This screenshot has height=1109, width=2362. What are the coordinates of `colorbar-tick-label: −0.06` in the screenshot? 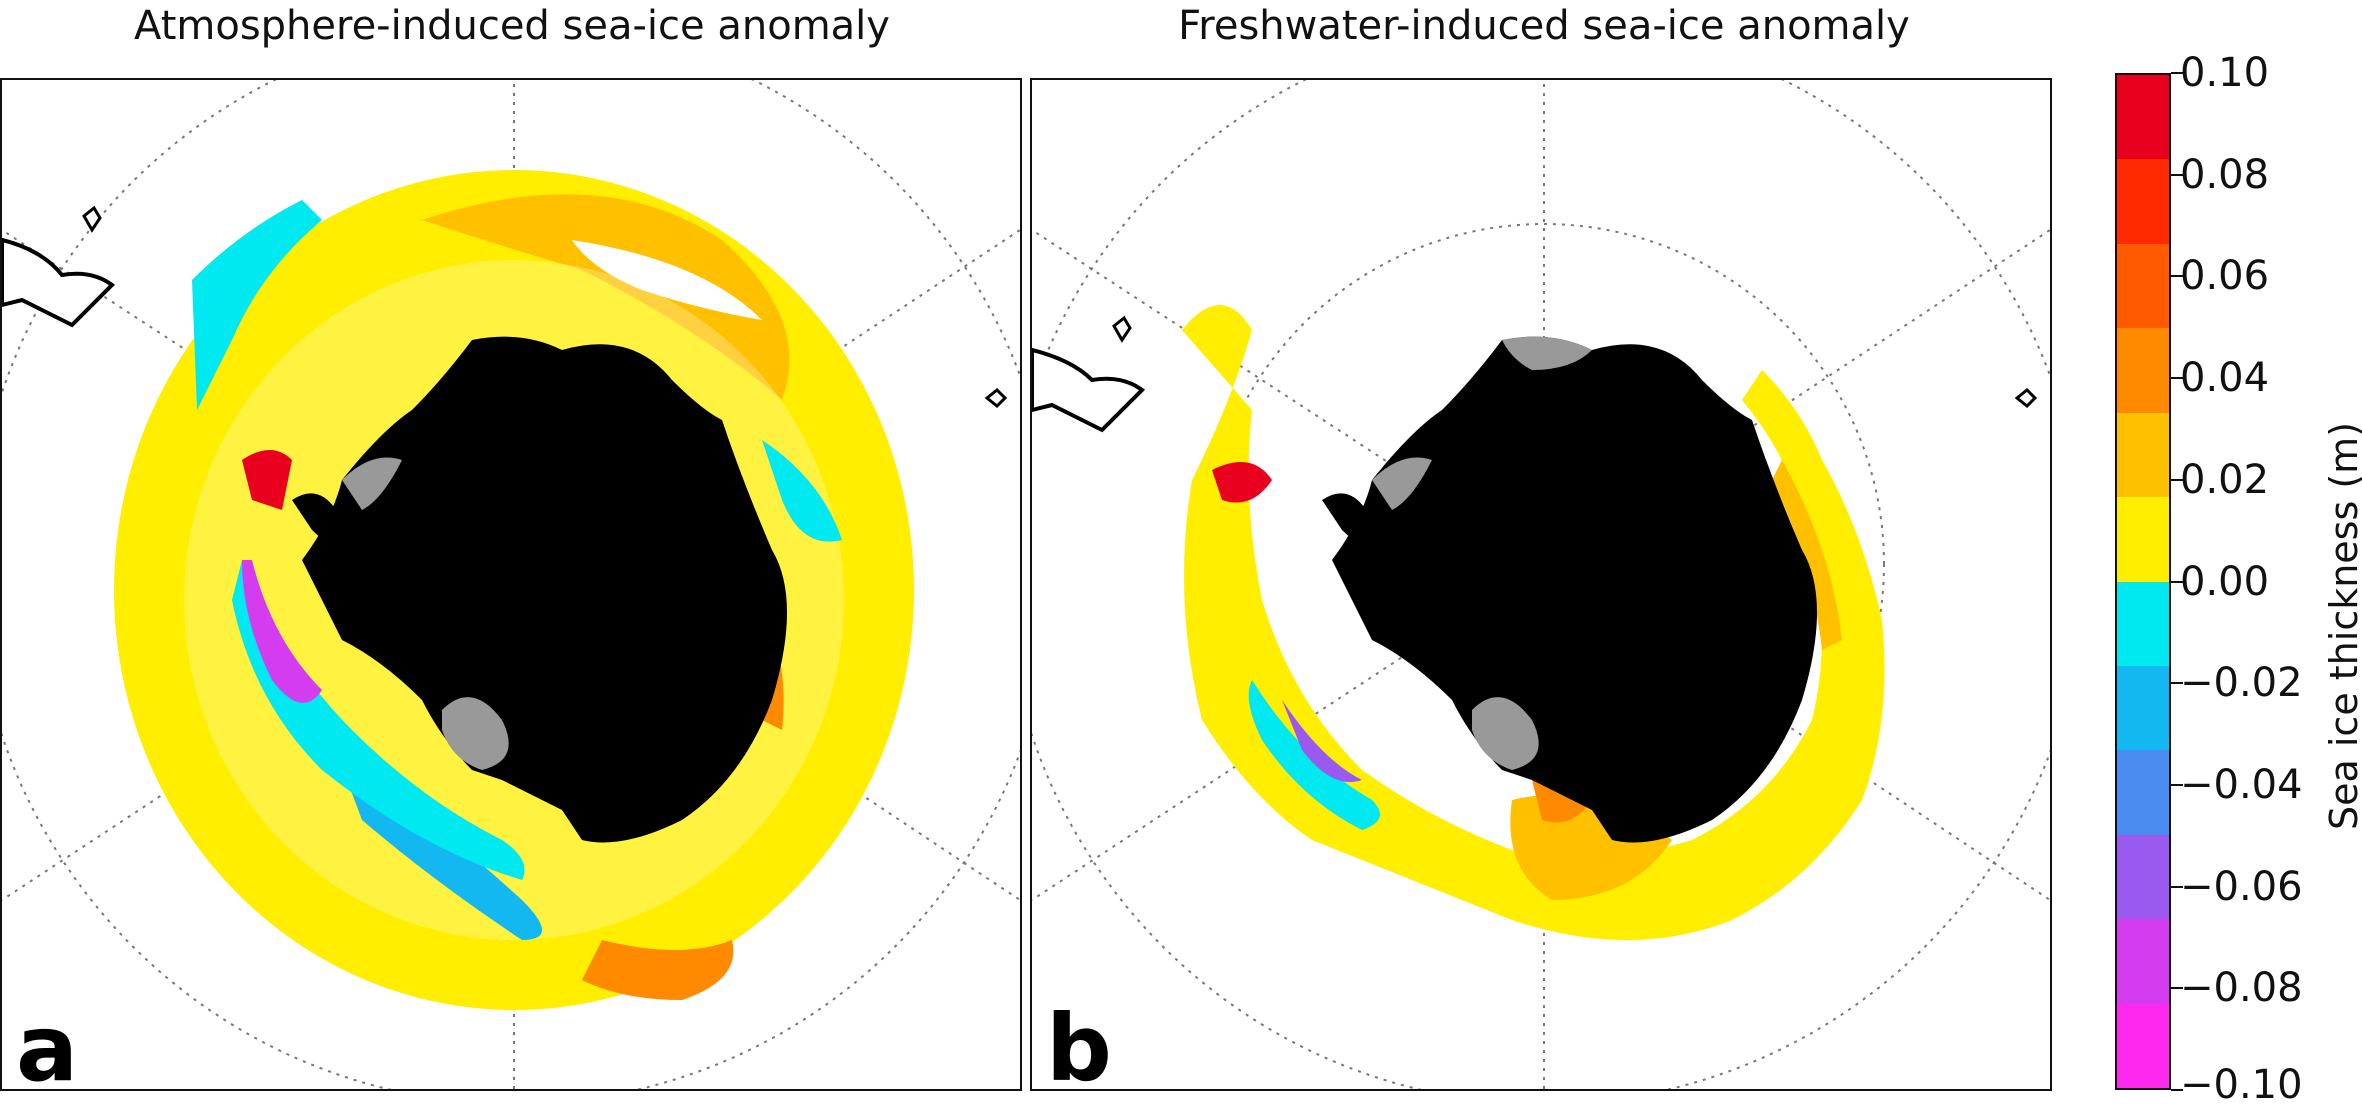 It's located at (2241, 886).